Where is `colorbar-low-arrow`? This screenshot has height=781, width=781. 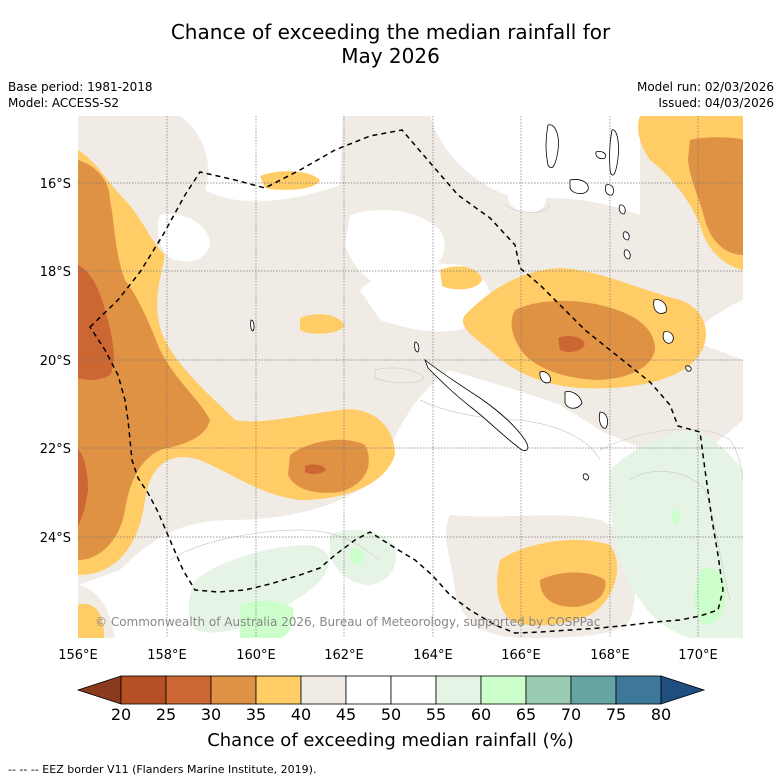 colorbar-low-arrow is located at coordinates (99, 690).